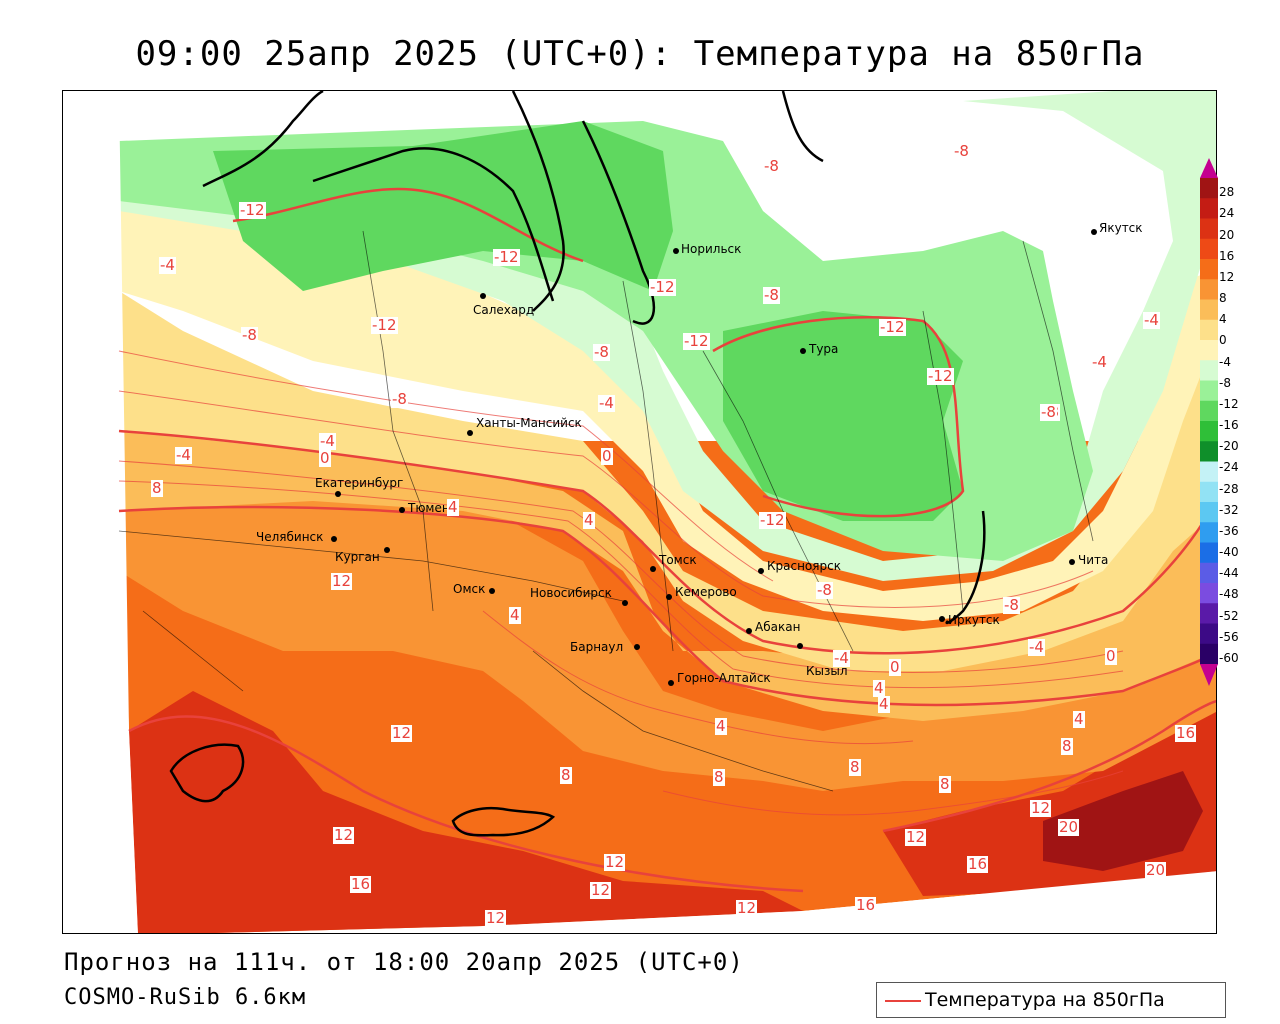 This screenshot has width=1280, height=1024. I want to click on city-label-irkutsk: Иркутск, so click(974, 620).